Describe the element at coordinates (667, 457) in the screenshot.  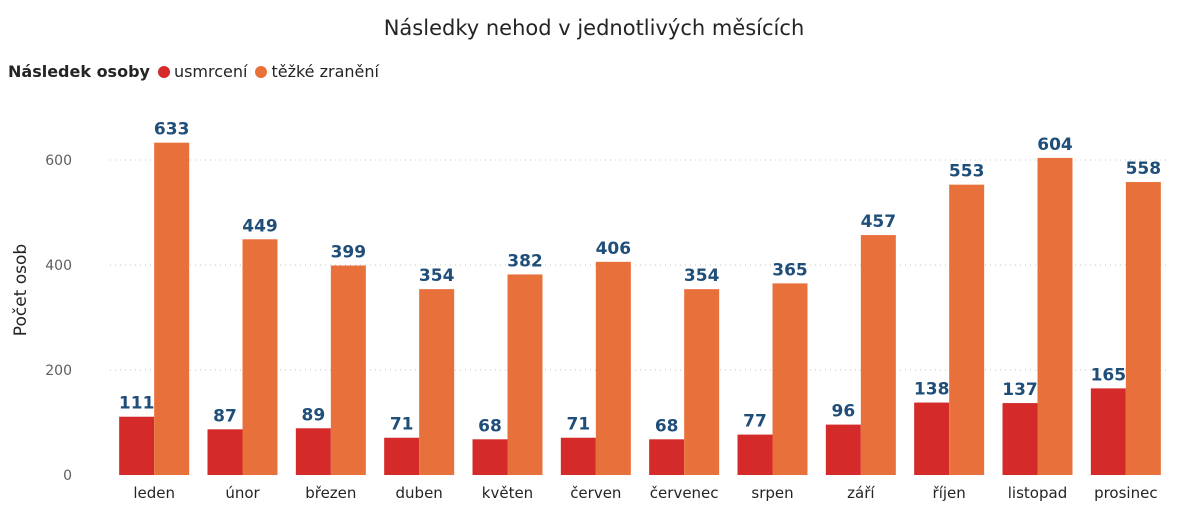
I see `bar-usmrceni-červenec` at that location.